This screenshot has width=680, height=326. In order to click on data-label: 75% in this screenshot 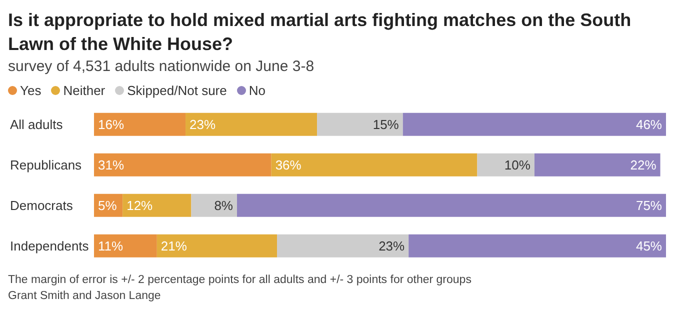, I will do `click(649, 205)`.